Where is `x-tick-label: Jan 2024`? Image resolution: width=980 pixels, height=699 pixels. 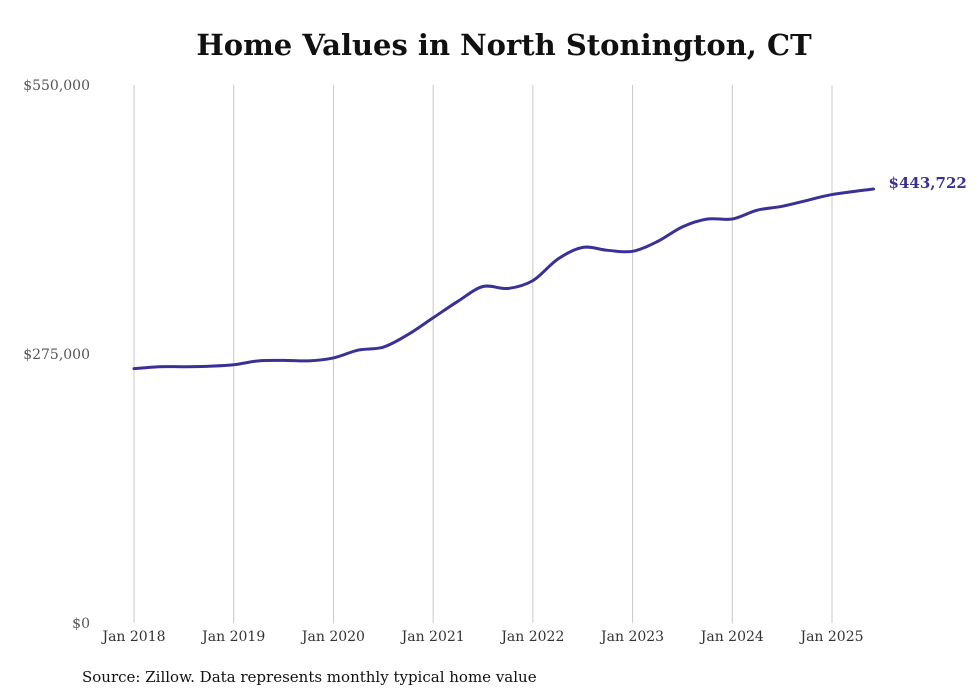
x-tick-label: Jan 2024 is located at coordinates (731, 637).